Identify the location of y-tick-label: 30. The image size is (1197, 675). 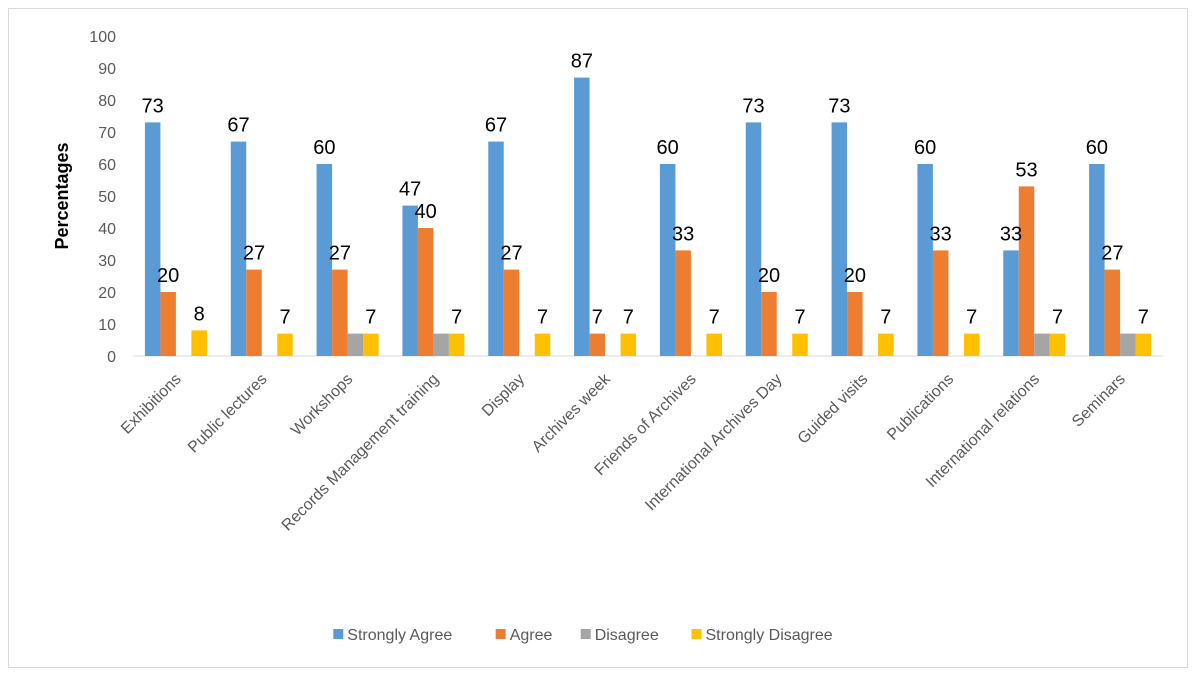
(107, 261).